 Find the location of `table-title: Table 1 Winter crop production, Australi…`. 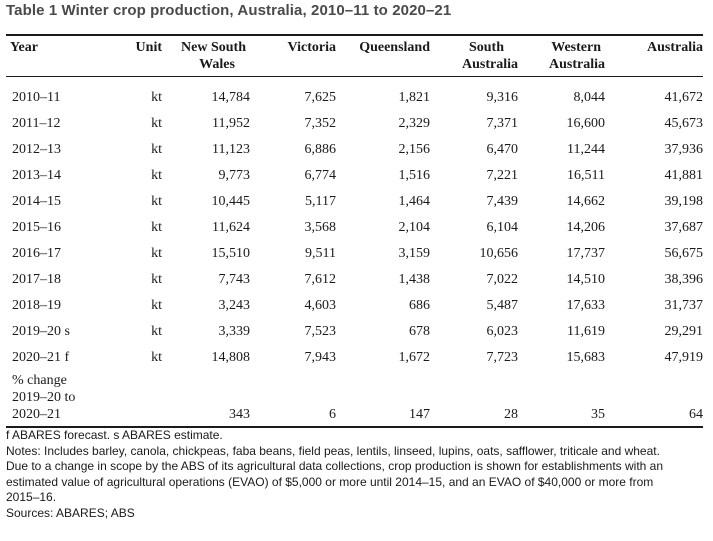

table-title: Table 1 Winter crop production, Australi… is located at coordinates (229, 10).